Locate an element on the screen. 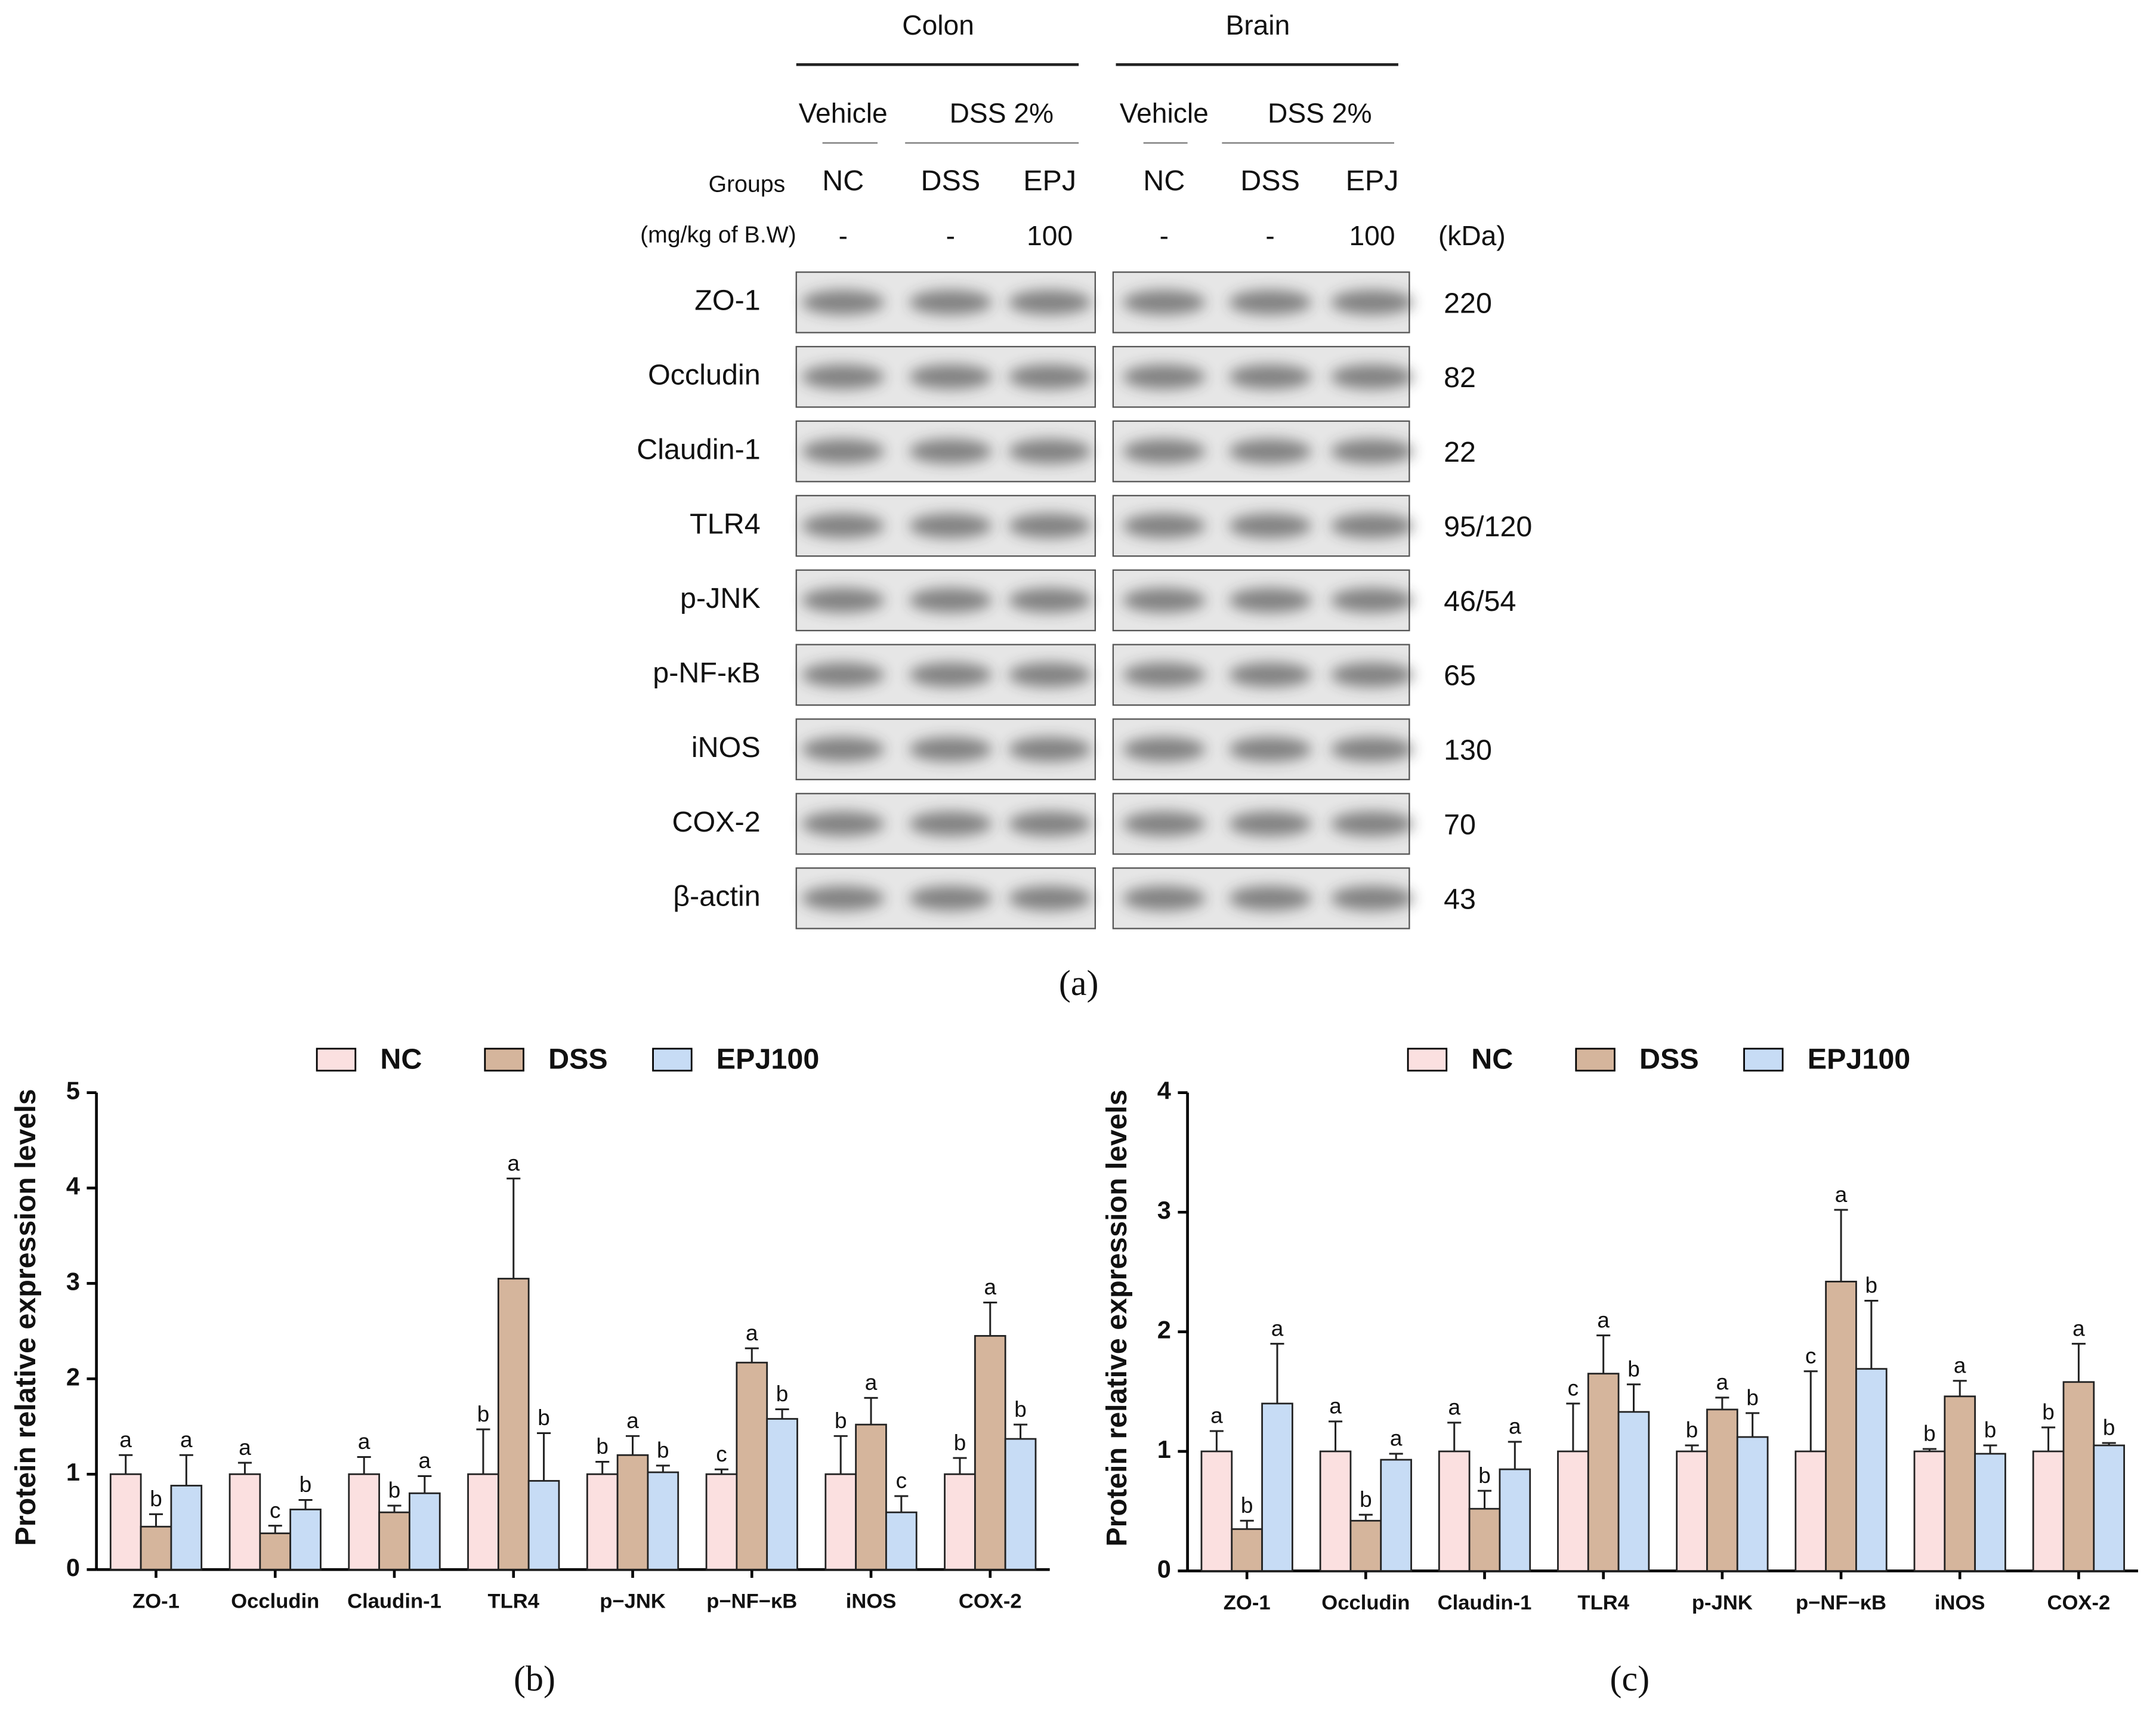  x-tick-label: TLR4 is located at coordinates (1603, 1603).